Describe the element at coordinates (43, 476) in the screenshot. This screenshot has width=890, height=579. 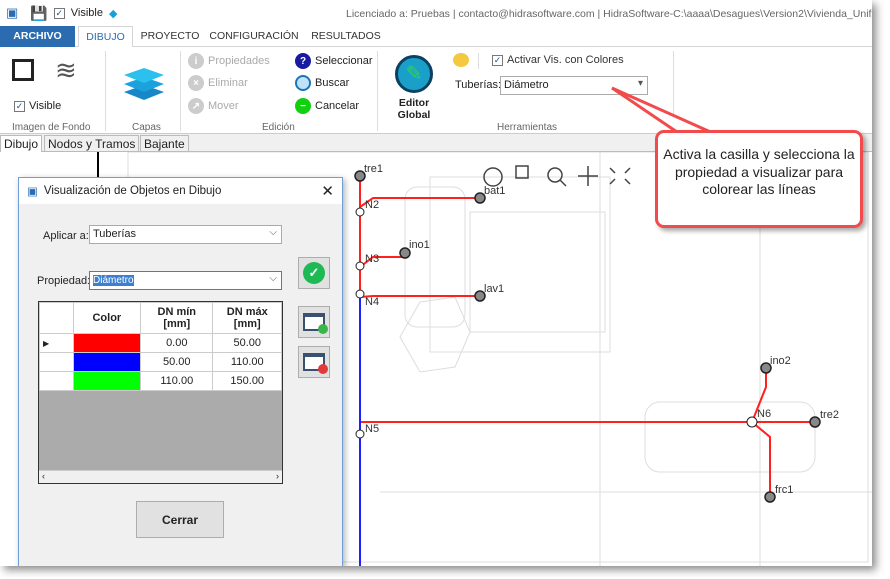
I see `scroll-left-icon: ‹` at that location.